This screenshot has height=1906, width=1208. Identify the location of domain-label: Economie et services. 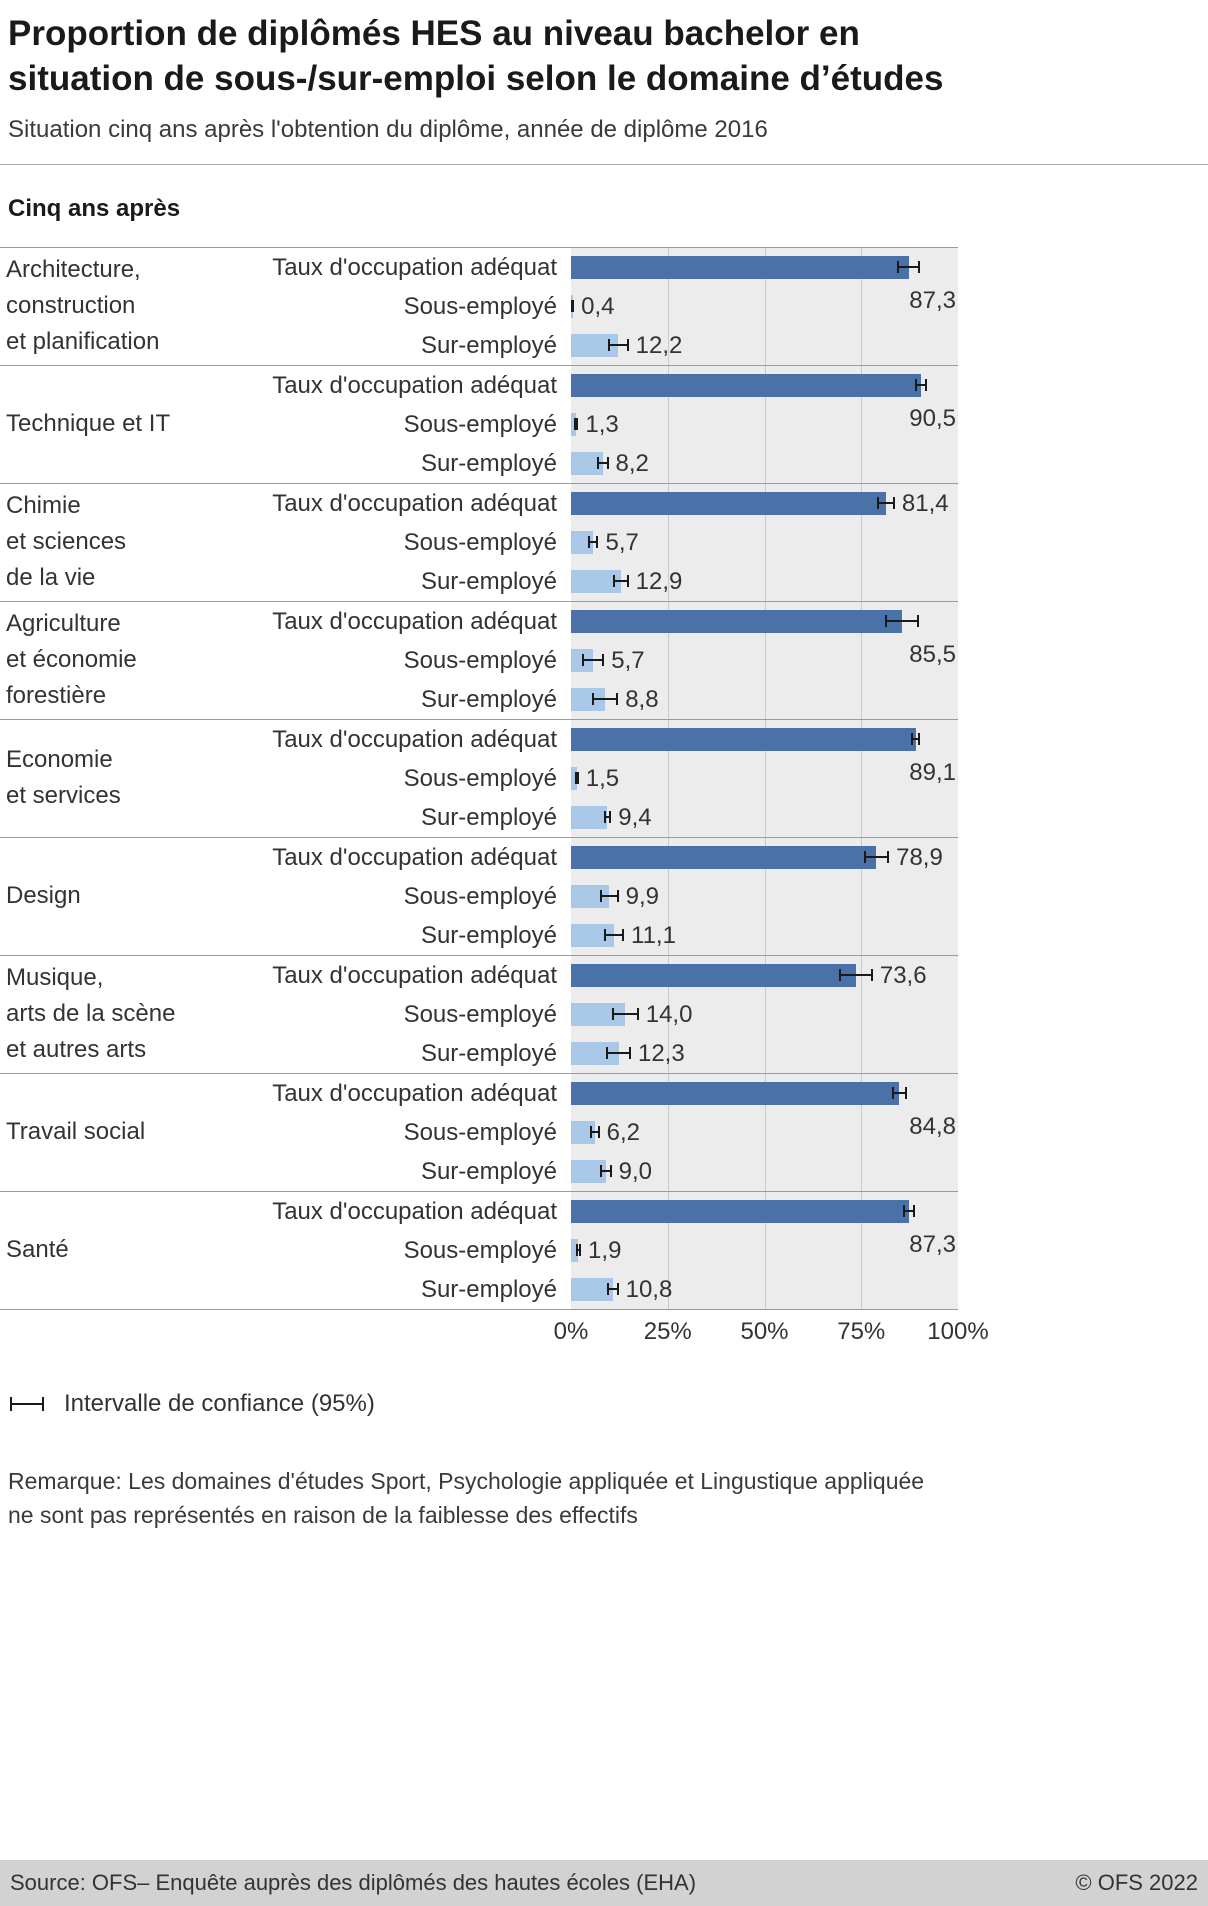
(111, 778).